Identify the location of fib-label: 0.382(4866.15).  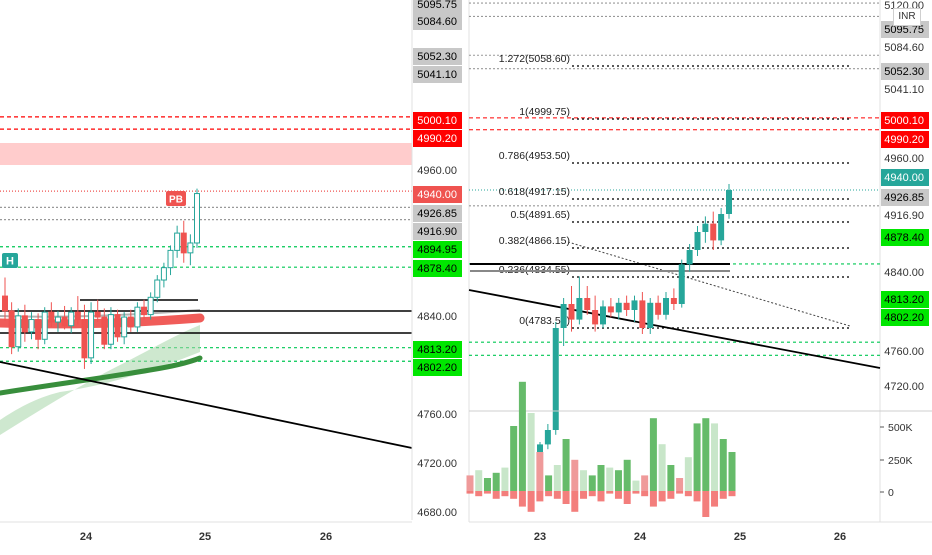
(534, 241).